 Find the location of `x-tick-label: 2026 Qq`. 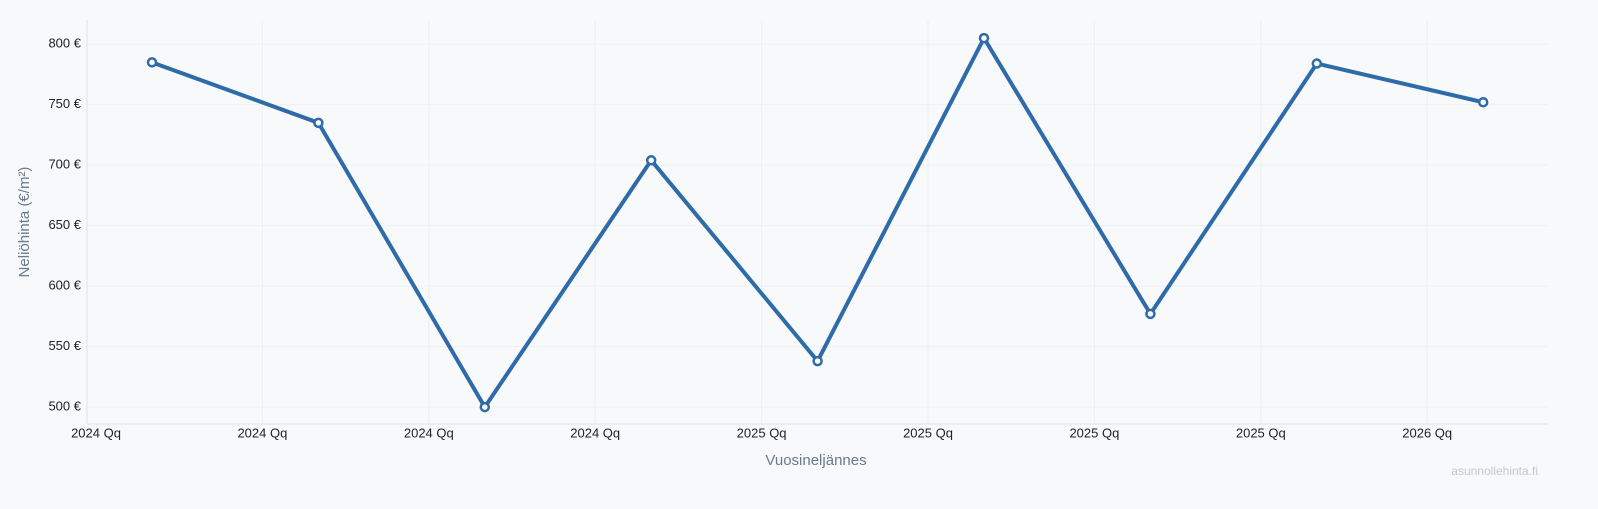

x-tick-label: 2026 Qq is located at coordinates (1427, 432).